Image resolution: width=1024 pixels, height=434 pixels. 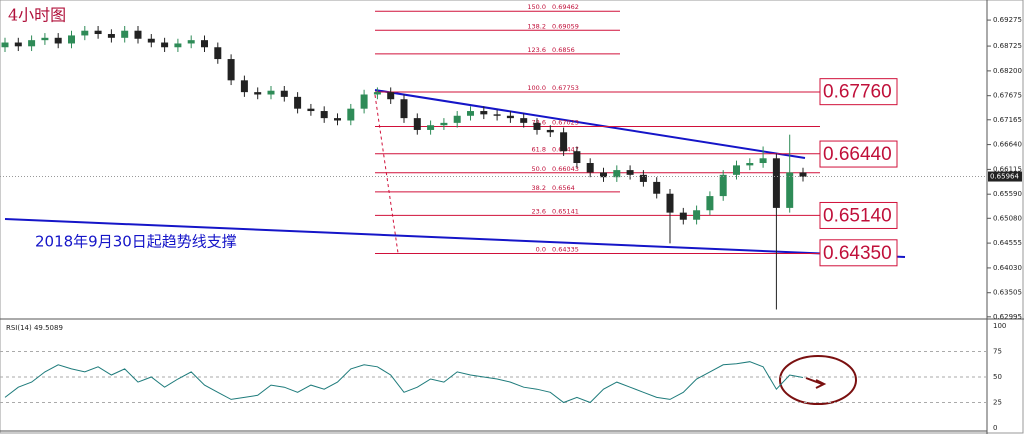 I want to click on rsi-tick-label: 25, so click(x=997, y=402).